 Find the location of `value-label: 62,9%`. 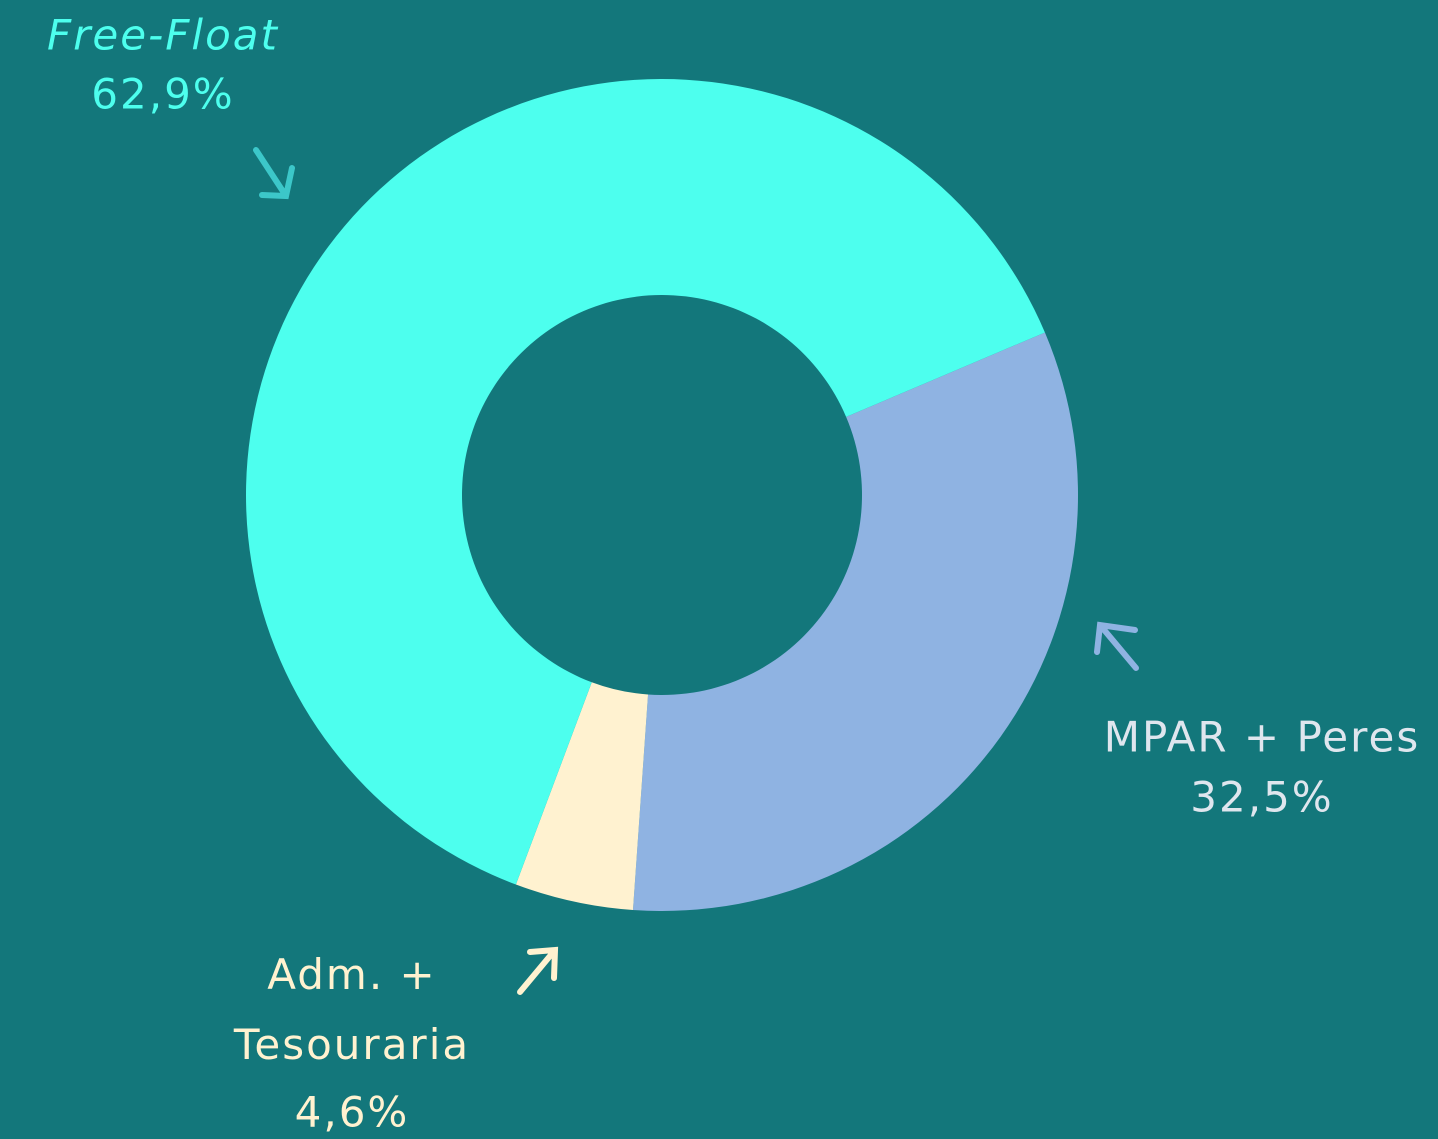

value-label: 62,9% is located at coordinates (162, 94).